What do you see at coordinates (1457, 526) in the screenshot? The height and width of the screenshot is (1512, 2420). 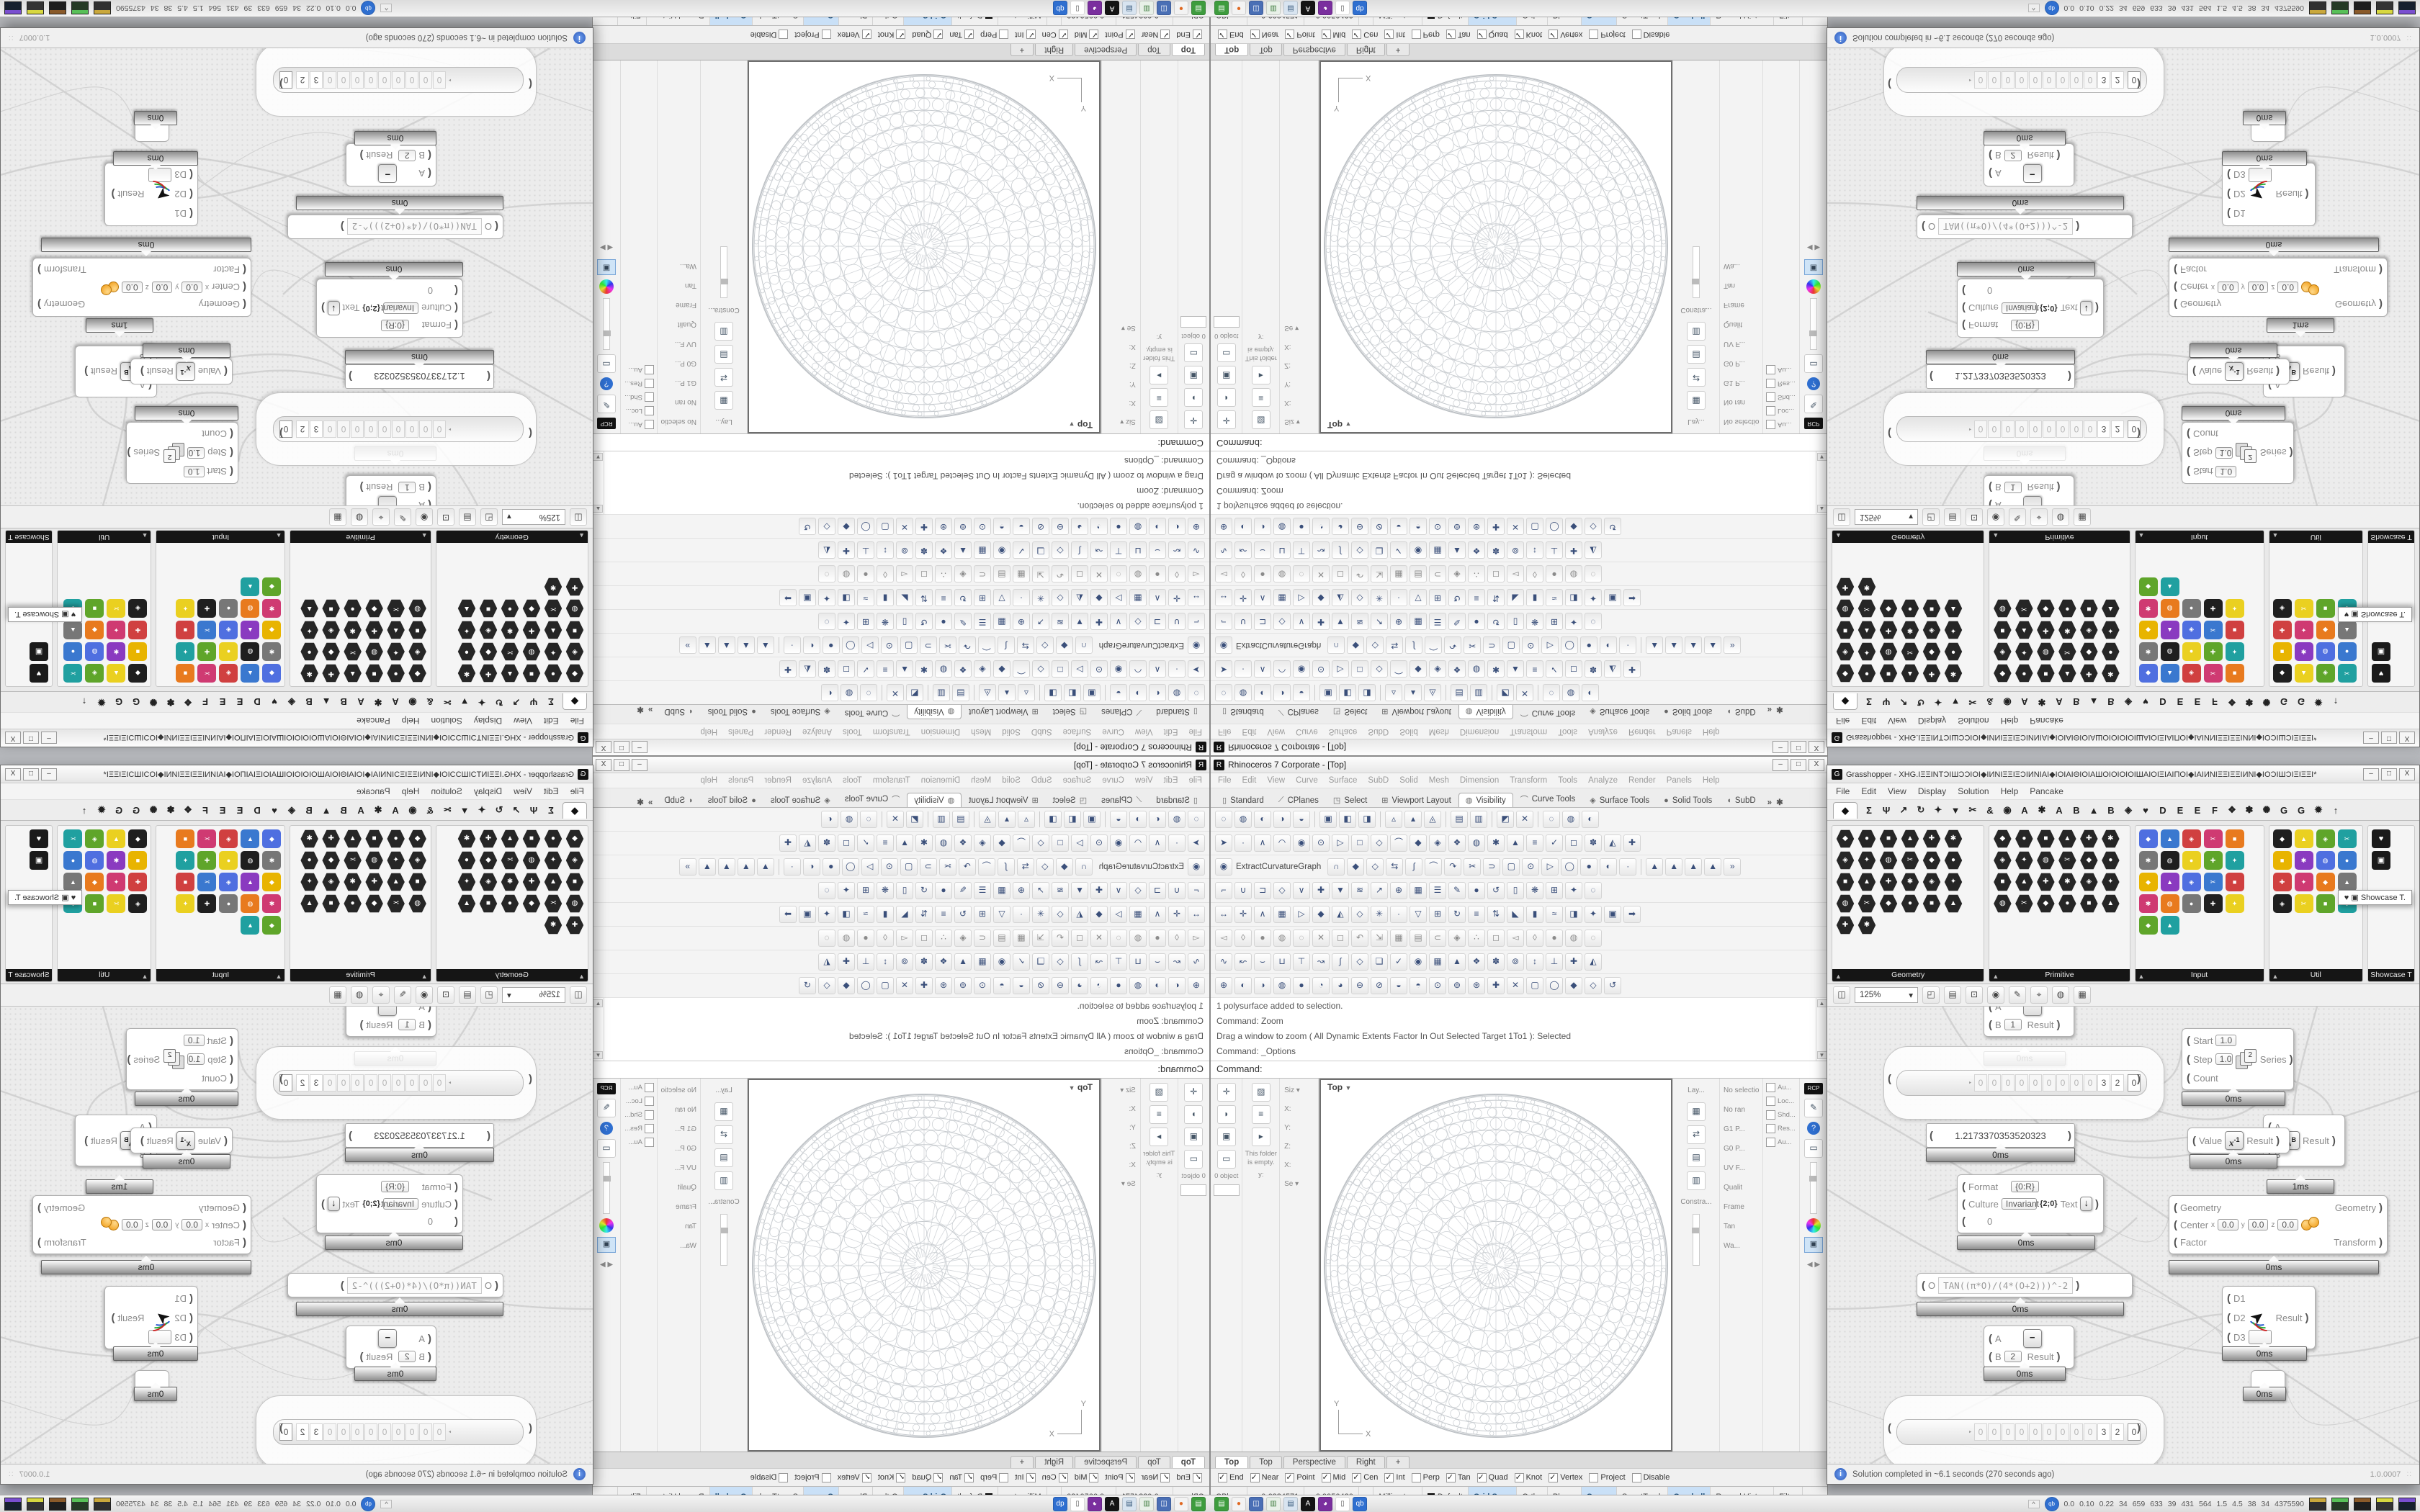 I see `toolbar-icon: ⊚` at bounding box center [1457, 526].